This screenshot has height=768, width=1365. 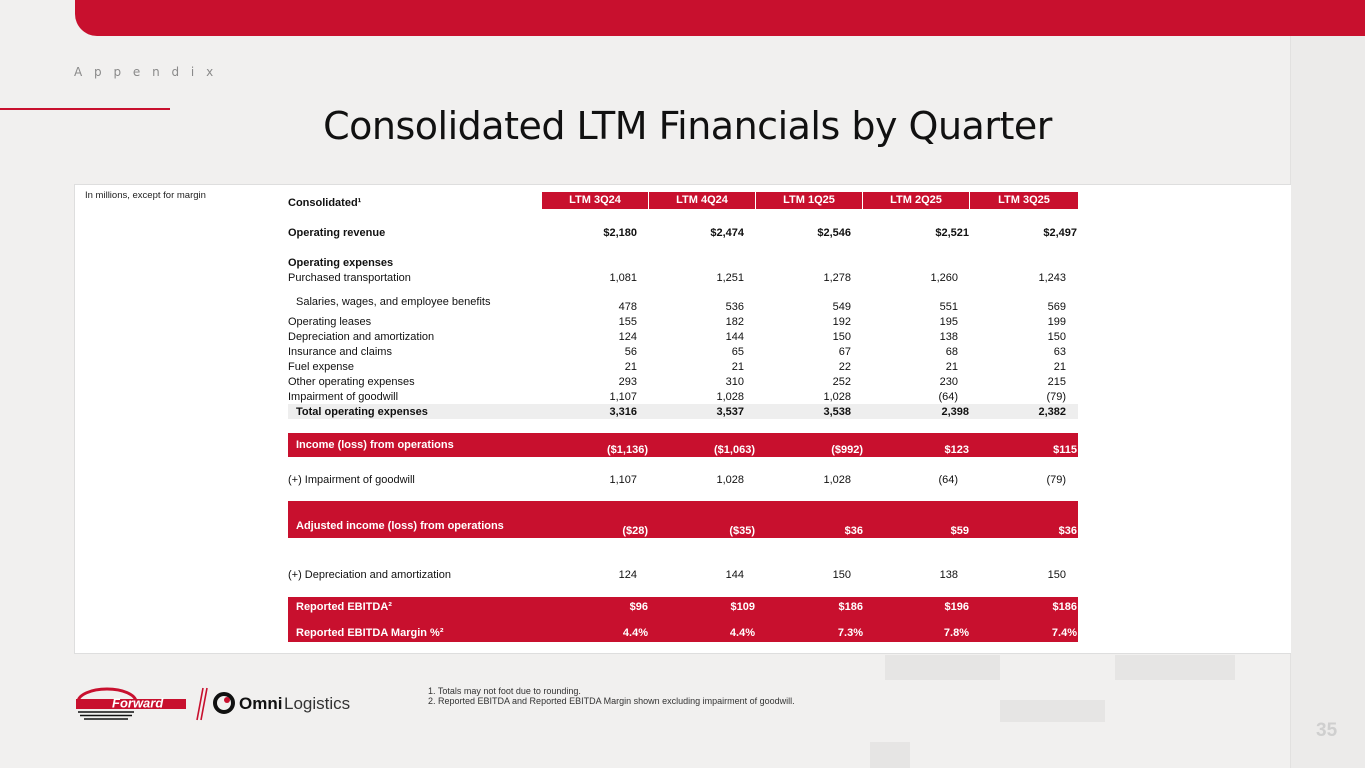 I want to click on column-header: LTM 3Q25, so click(x=1024, y=200).